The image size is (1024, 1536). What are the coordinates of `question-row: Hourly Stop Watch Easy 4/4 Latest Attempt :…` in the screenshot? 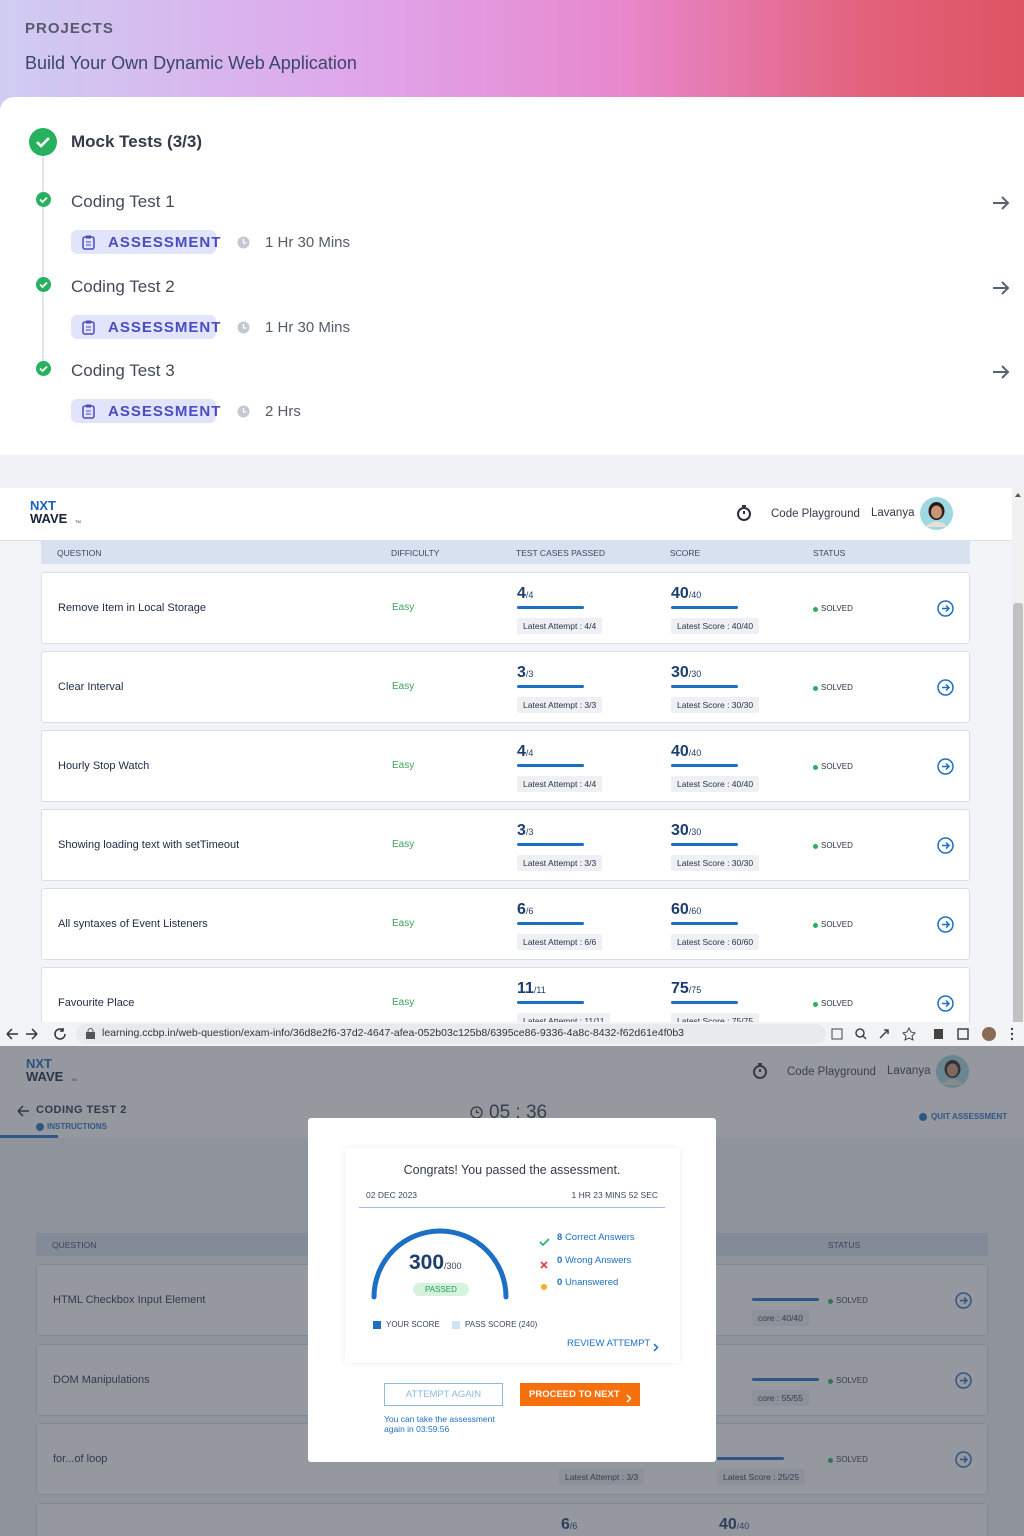 It's located at (505, 766).